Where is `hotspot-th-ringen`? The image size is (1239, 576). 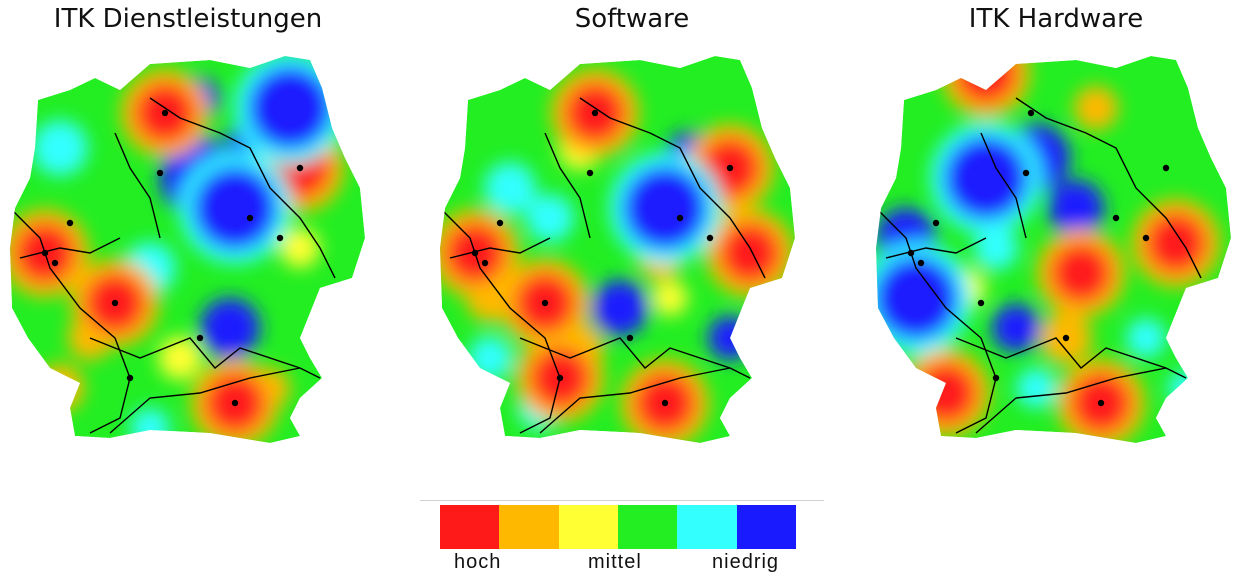
hotspot-th-ringen is located at coordinates (1081, 273).